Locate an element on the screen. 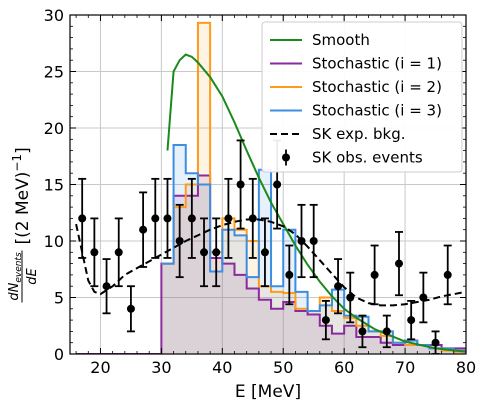 The height and width of the screenshot is (407, 486). x-tick-label: 50 is located at coordinates (283, 367).